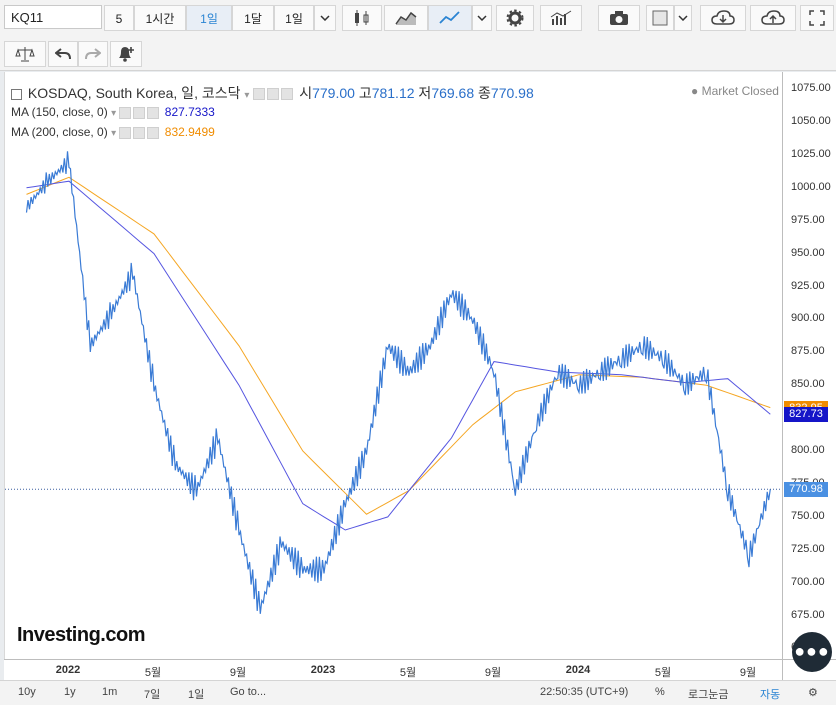  I want to click on time-axis: 2022 5월 9월 2023 5월 9월 2024 5월 9월, so click(393, 669).